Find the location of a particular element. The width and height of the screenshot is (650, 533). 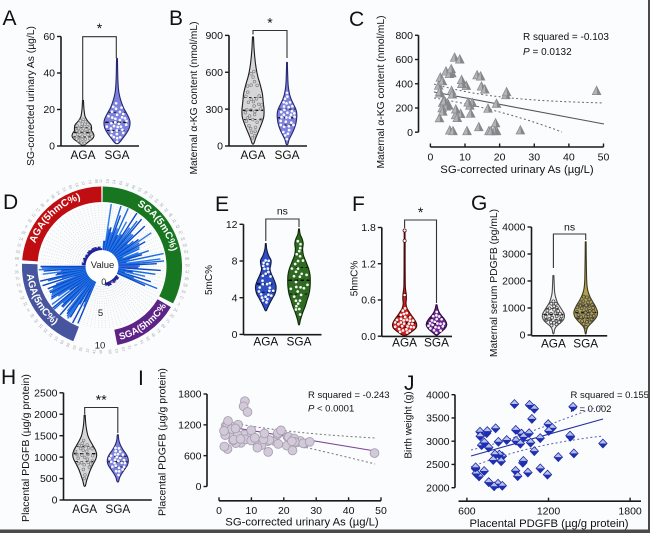

svg-text: 5mC% is located at coordinates (209, 280).